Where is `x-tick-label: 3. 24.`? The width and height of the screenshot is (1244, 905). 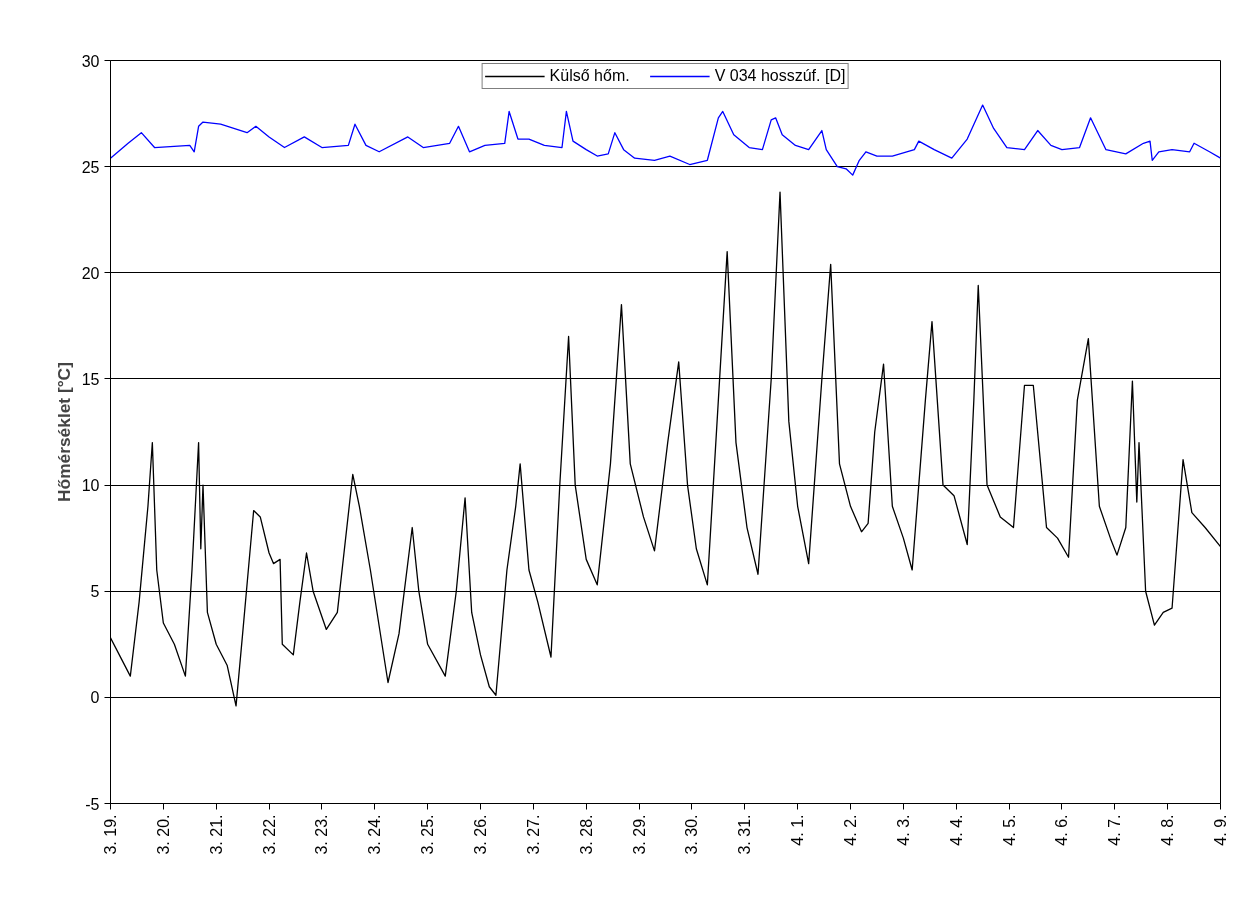 x-tick-label: 3. 24. is located at coordinates (375, 834).